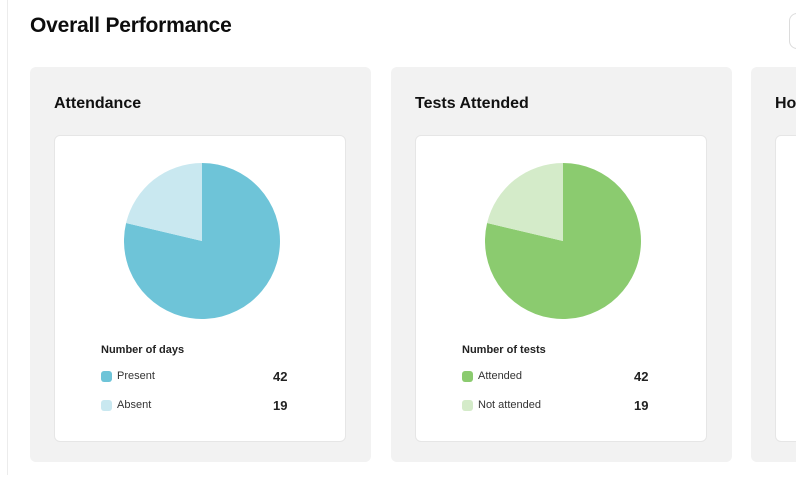 Image resolution: width=796 pixels, height=490 pixels. I want to click on third-card-title: Ho, so click(785, 103).